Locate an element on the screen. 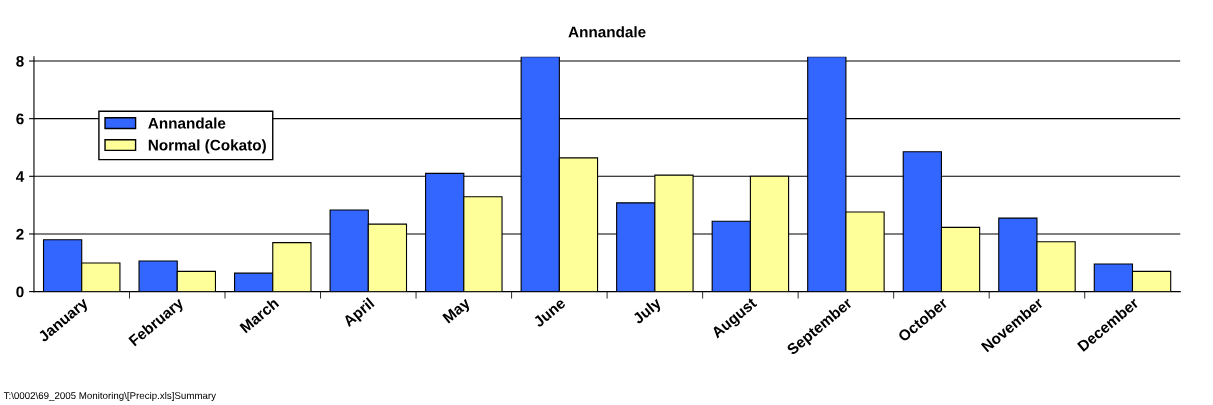 The width and height of the screenshot is (1213, 405). legend-label: Normal (Cokato) is located at coordinates (207, 146).